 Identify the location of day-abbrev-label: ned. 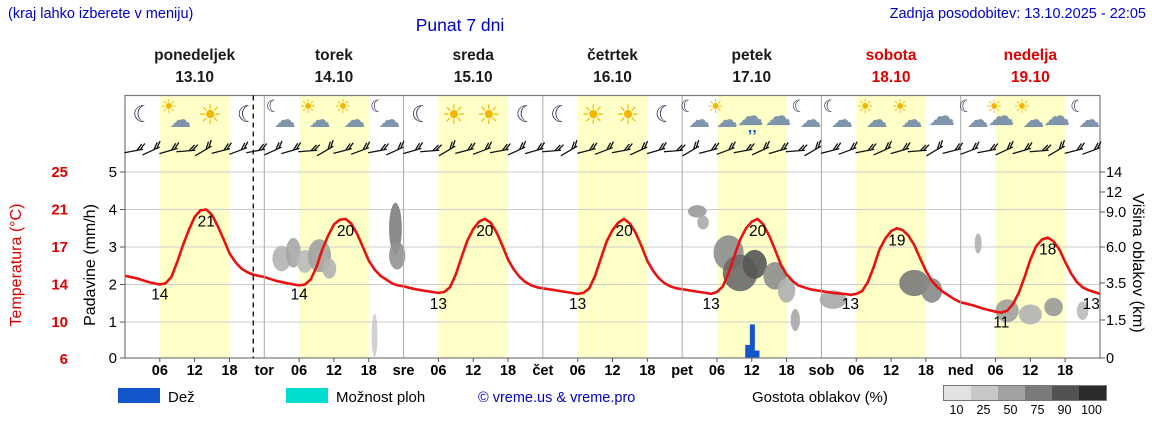
(961, 371).